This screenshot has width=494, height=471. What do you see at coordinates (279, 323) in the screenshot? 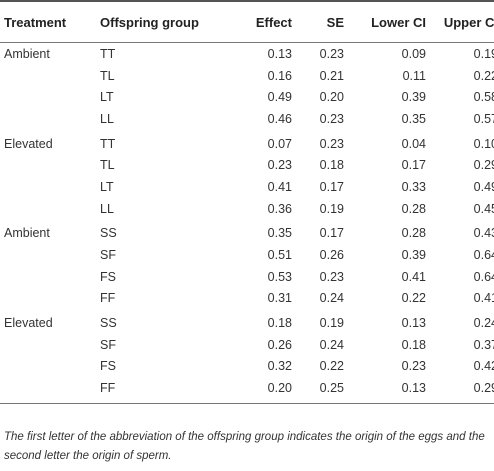
I see `cell-effect: 0.18` at bounding box center [279, 323].